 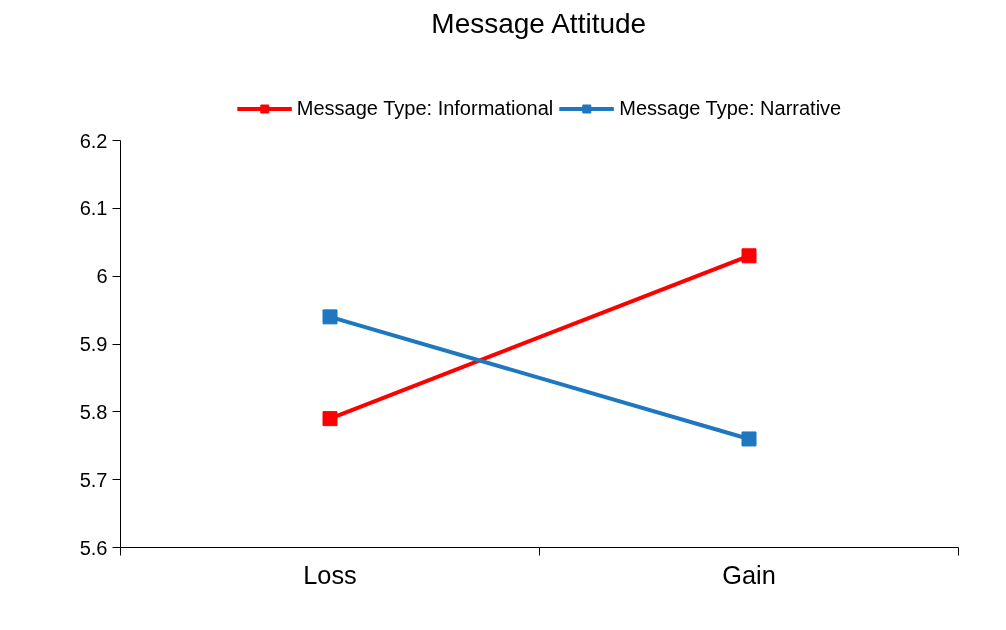 What do you see at coordinates (749, 574) in the screenshot?
I see `x-tick-label: Gain` at bounding box center [749, 574].